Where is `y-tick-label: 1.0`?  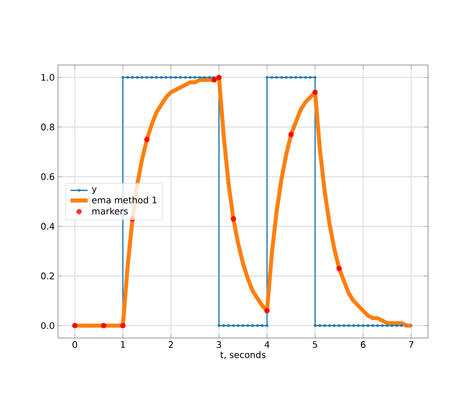
y-tick-label: 1.0 is located at coordinates (48, 77).